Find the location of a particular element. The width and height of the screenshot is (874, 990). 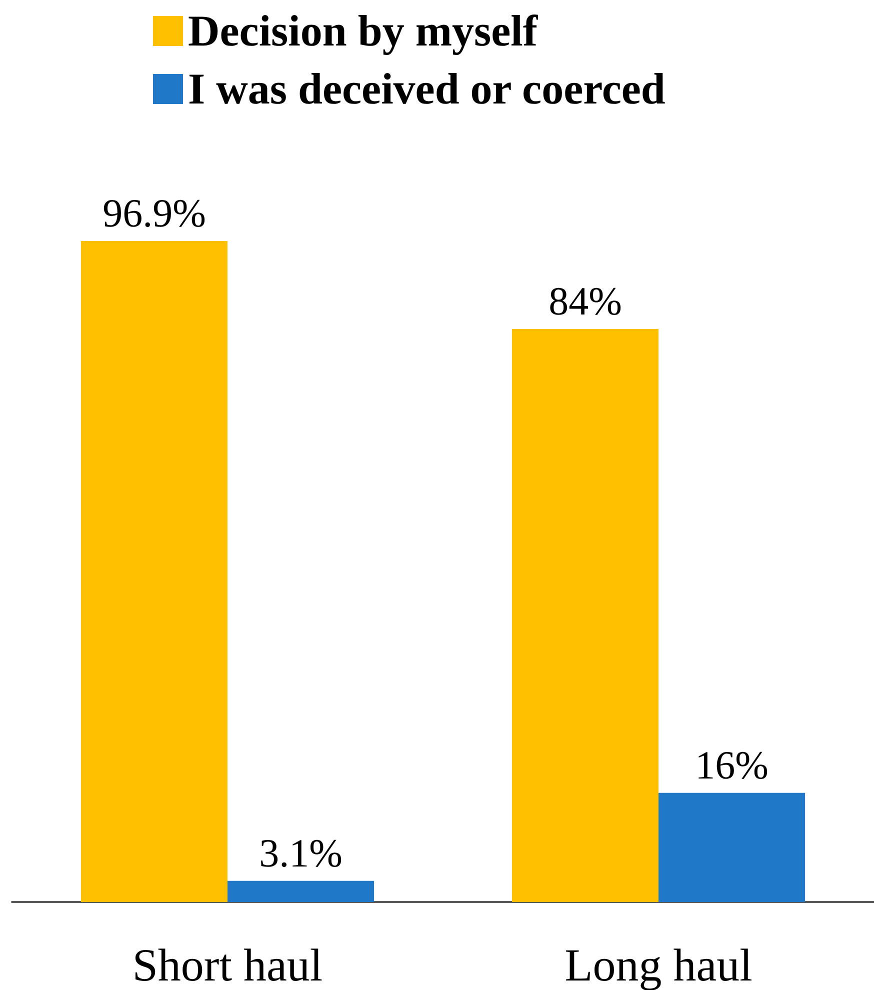

data-label: 84% is located at coordinates (585, 301).